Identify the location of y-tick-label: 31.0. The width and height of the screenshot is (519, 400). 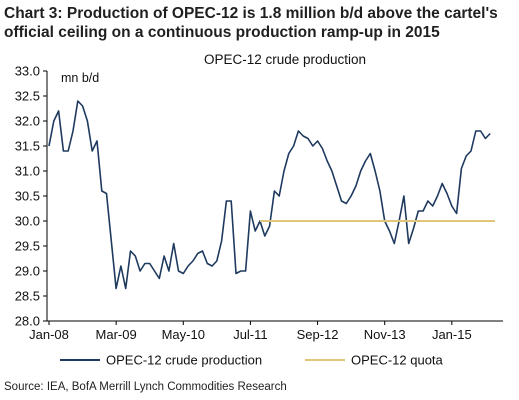
(27, 171).